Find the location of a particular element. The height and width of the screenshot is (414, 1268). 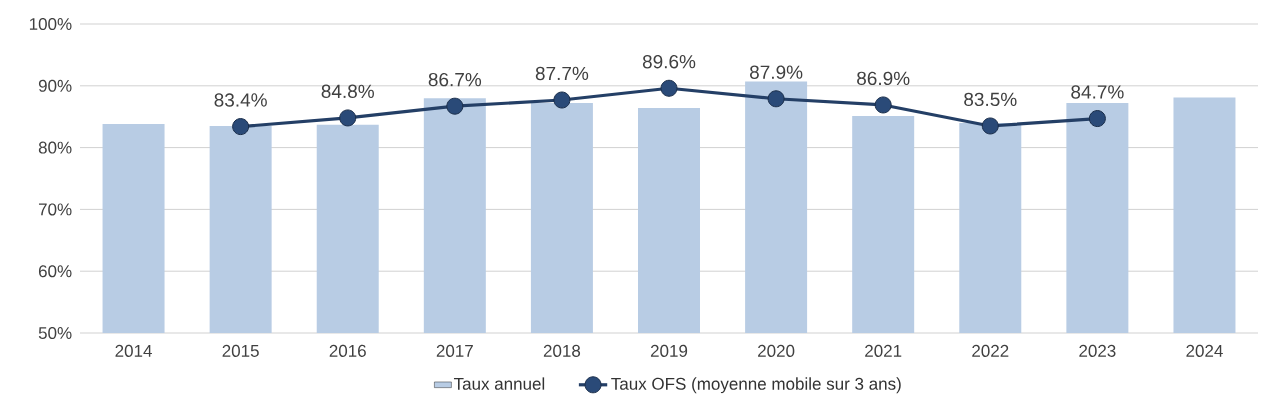

data-label: 86.9% is located at coordinates (883, 78).